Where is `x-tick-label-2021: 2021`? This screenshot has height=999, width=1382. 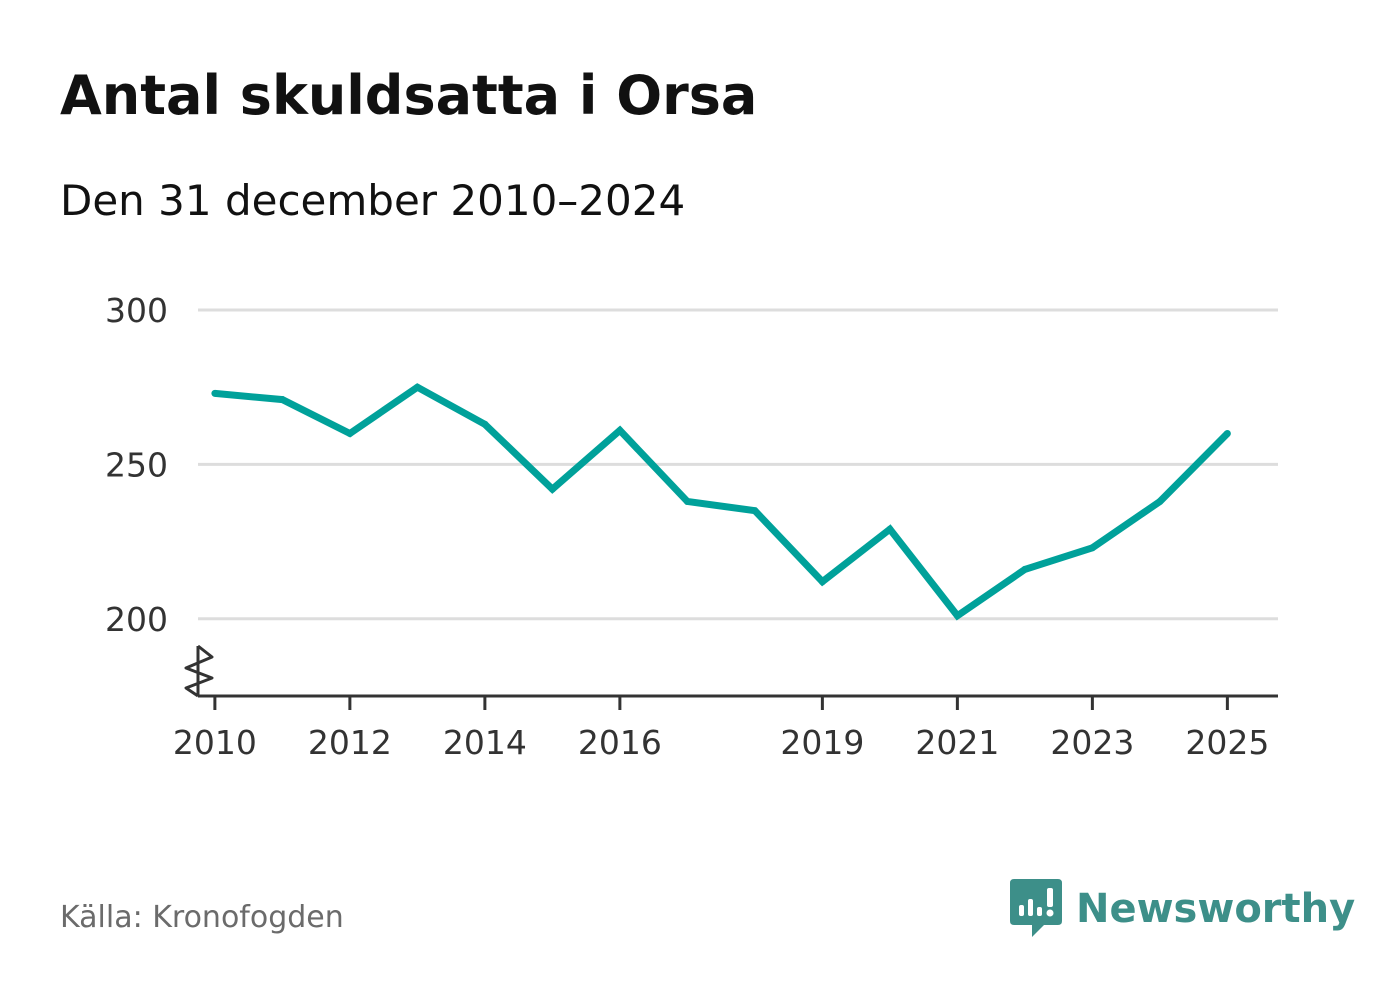 x-tick-label-2021: 2021 is located at coordinates (957, 742).